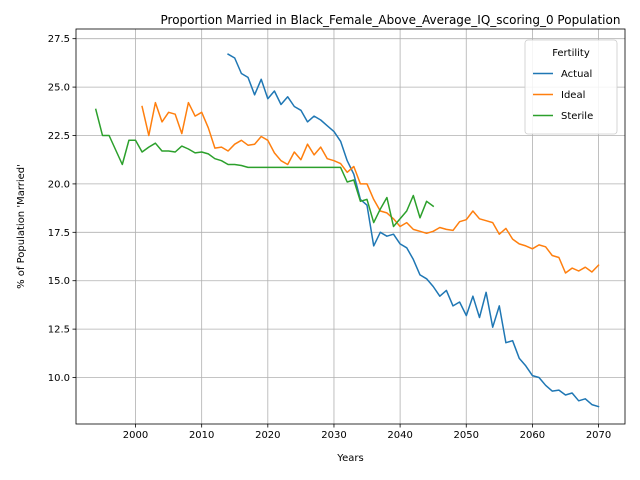  Describe the element at coordinates (399, 435) in the screenshot. I see `x-tick-label: 2040` at that location.